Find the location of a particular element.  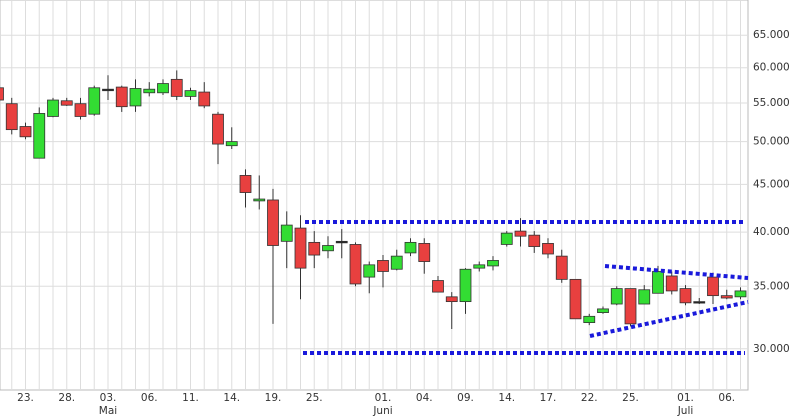

x-month-label: Juli is located at coordinates (685, 411).